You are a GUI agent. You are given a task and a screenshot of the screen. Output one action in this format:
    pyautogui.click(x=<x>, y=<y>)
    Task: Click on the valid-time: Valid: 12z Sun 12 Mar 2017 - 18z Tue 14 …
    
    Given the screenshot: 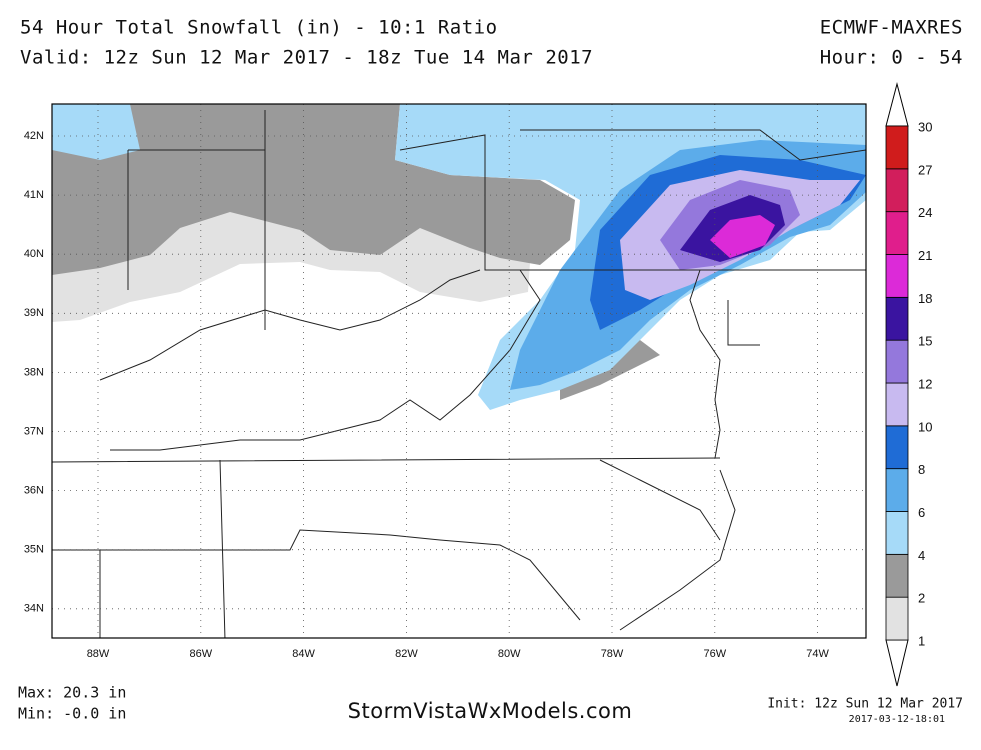 What is the action you would take?
    pyautogui.click(x=306, y=58)
    